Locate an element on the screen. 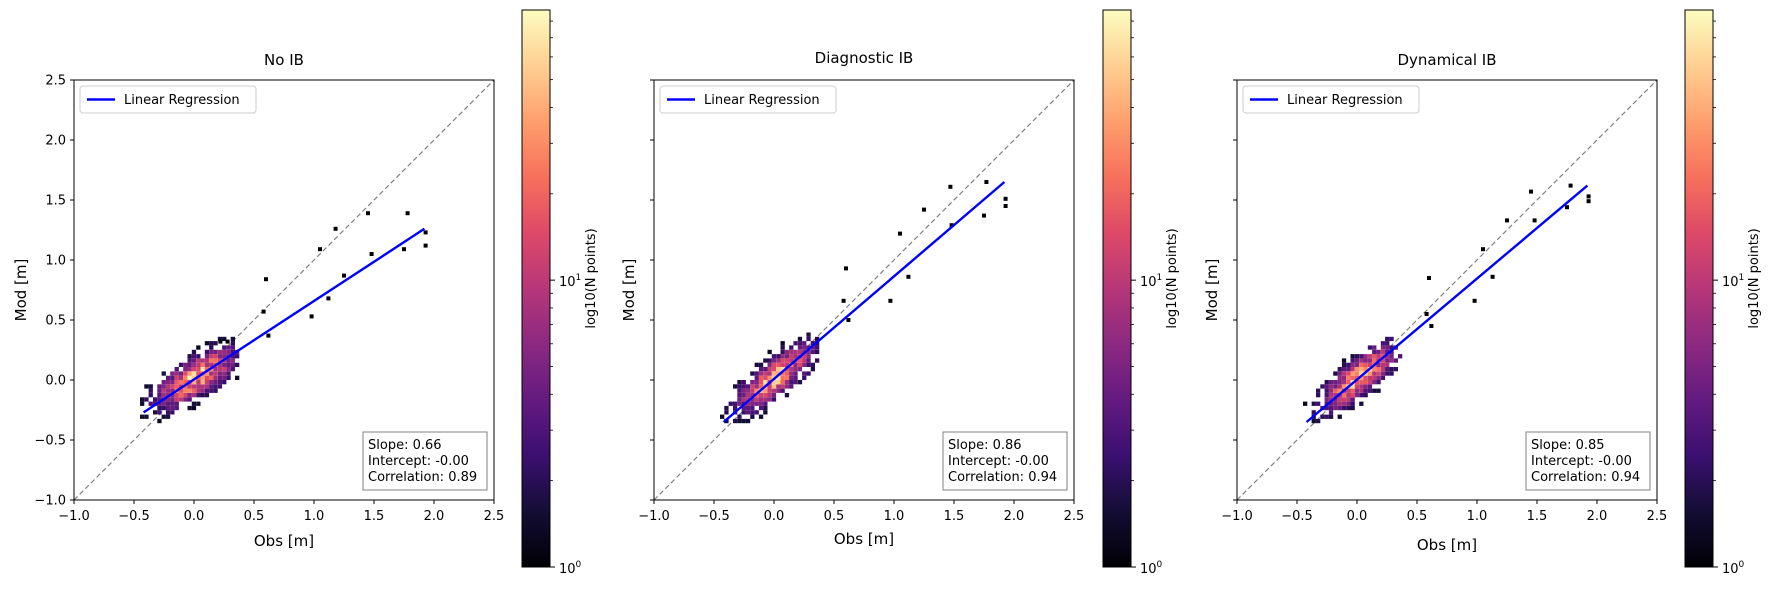 Image resolution: width=1777 pixels, height=590 pixels. colorbar-tick-label: 101 is located at coordinates (570, 281).